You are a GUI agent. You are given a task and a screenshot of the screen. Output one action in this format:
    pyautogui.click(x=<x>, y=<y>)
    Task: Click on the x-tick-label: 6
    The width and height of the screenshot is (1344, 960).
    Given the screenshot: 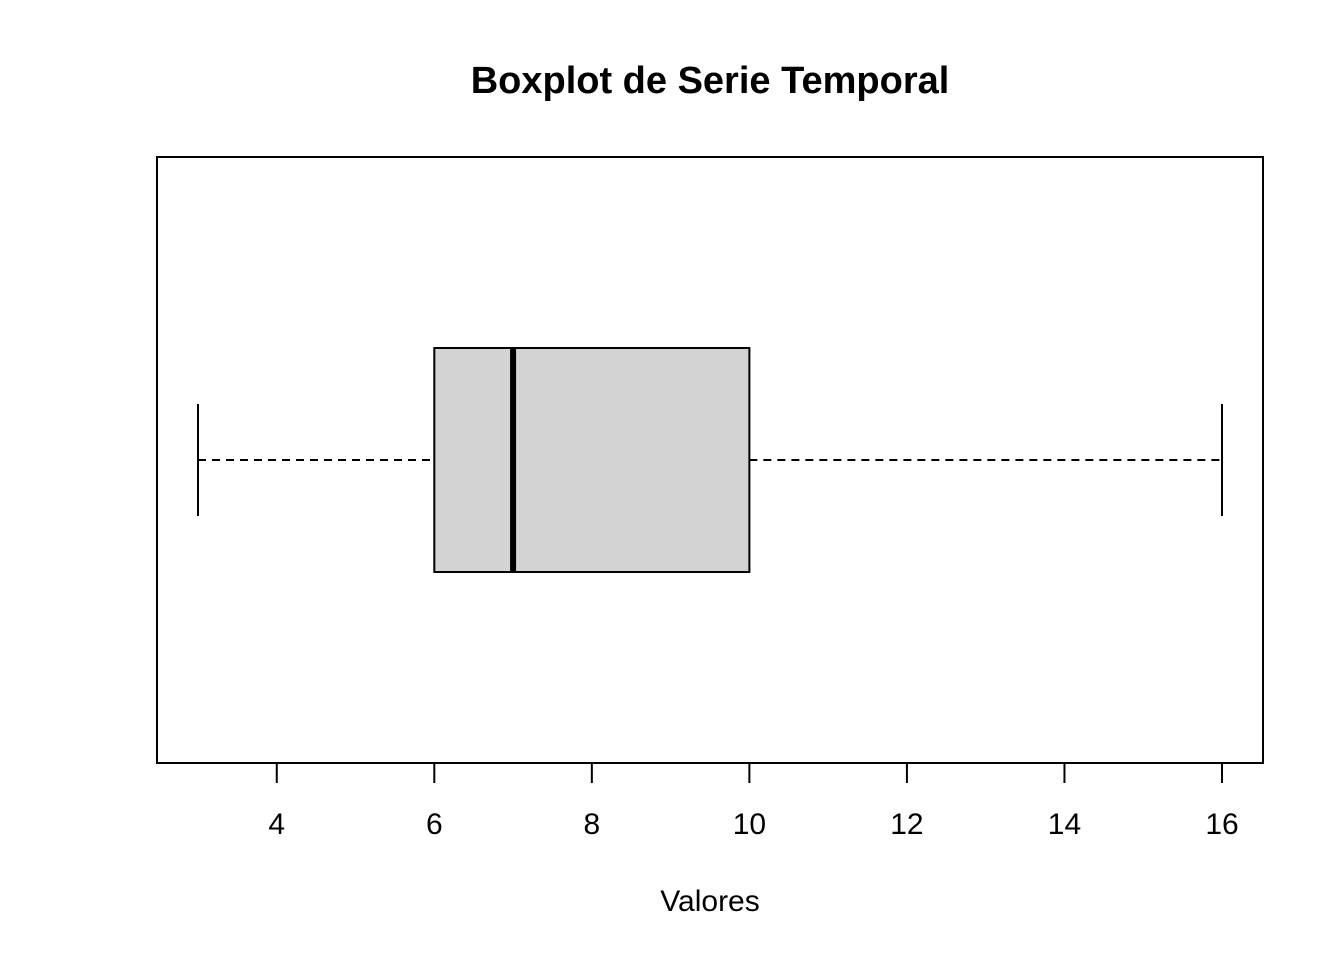 What is the action you would take?
    pyautogui.click(x=434, y=824)
    